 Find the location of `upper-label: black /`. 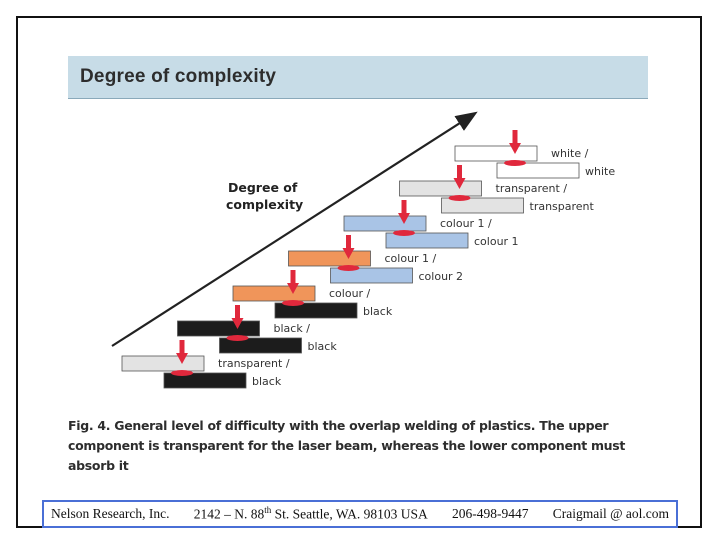

upper-label: black / is located at coordinates (292, 328).